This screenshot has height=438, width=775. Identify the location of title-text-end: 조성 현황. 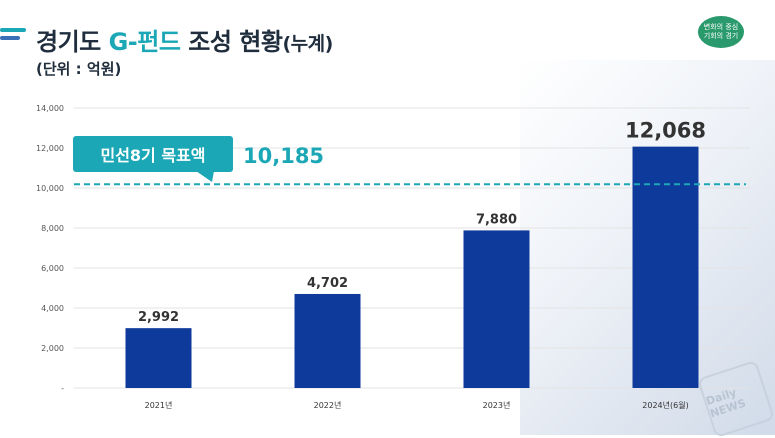
(231, 42).